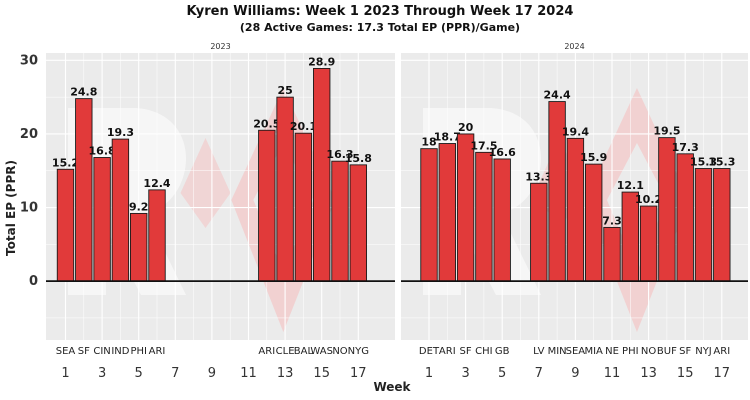 This screenshot has width=750, height=400. I want to click on x-axis-title: Week, so click(392, 387).